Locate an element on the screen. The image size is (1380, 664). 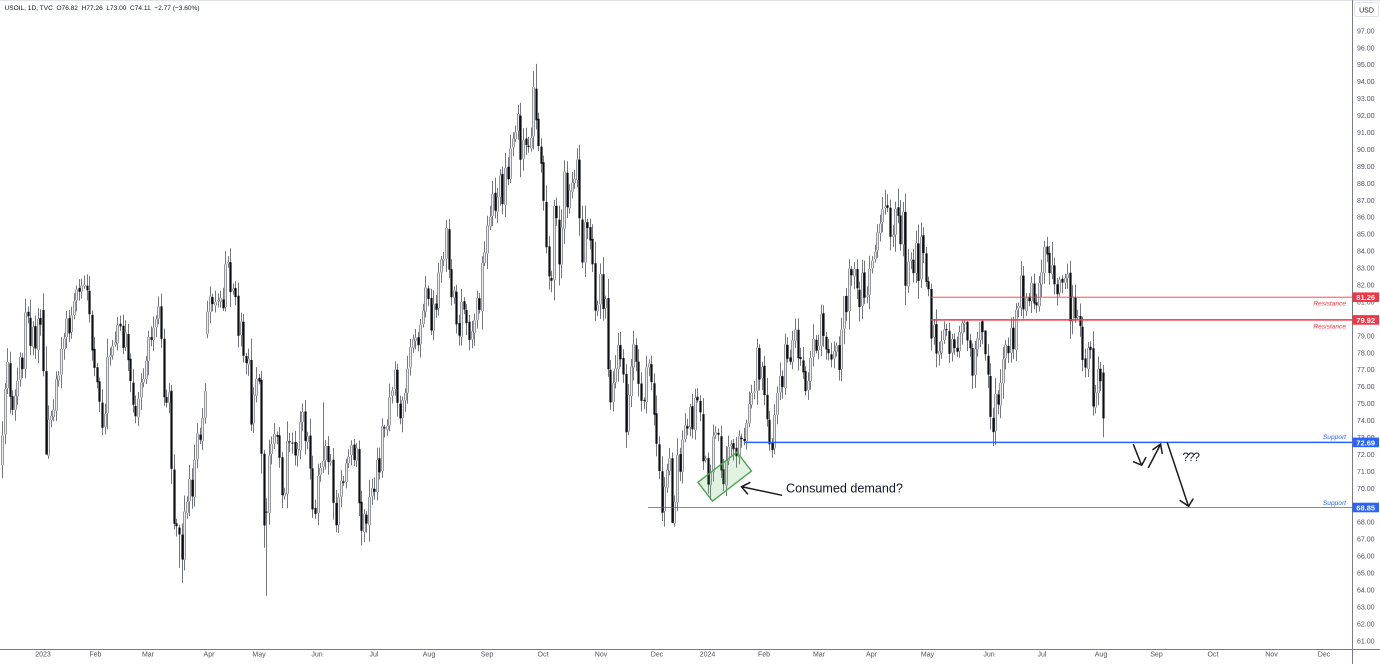
svg-text: 74.00 is located at coordinates (1366, 421).